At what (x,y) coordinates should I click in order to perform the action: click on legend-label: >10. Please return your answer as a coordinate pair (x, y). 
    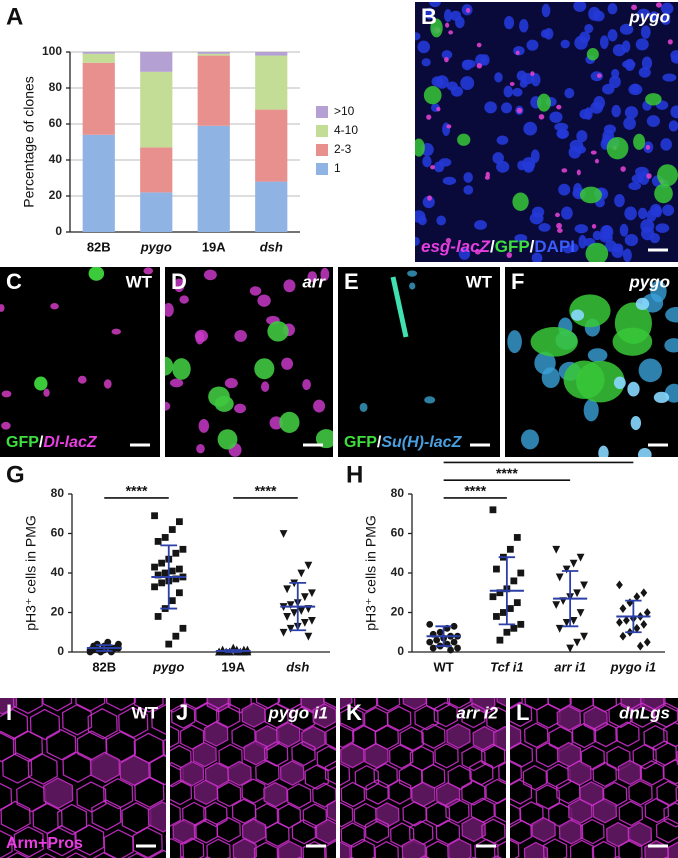
    Looking at the image, I should click on (344, 111).